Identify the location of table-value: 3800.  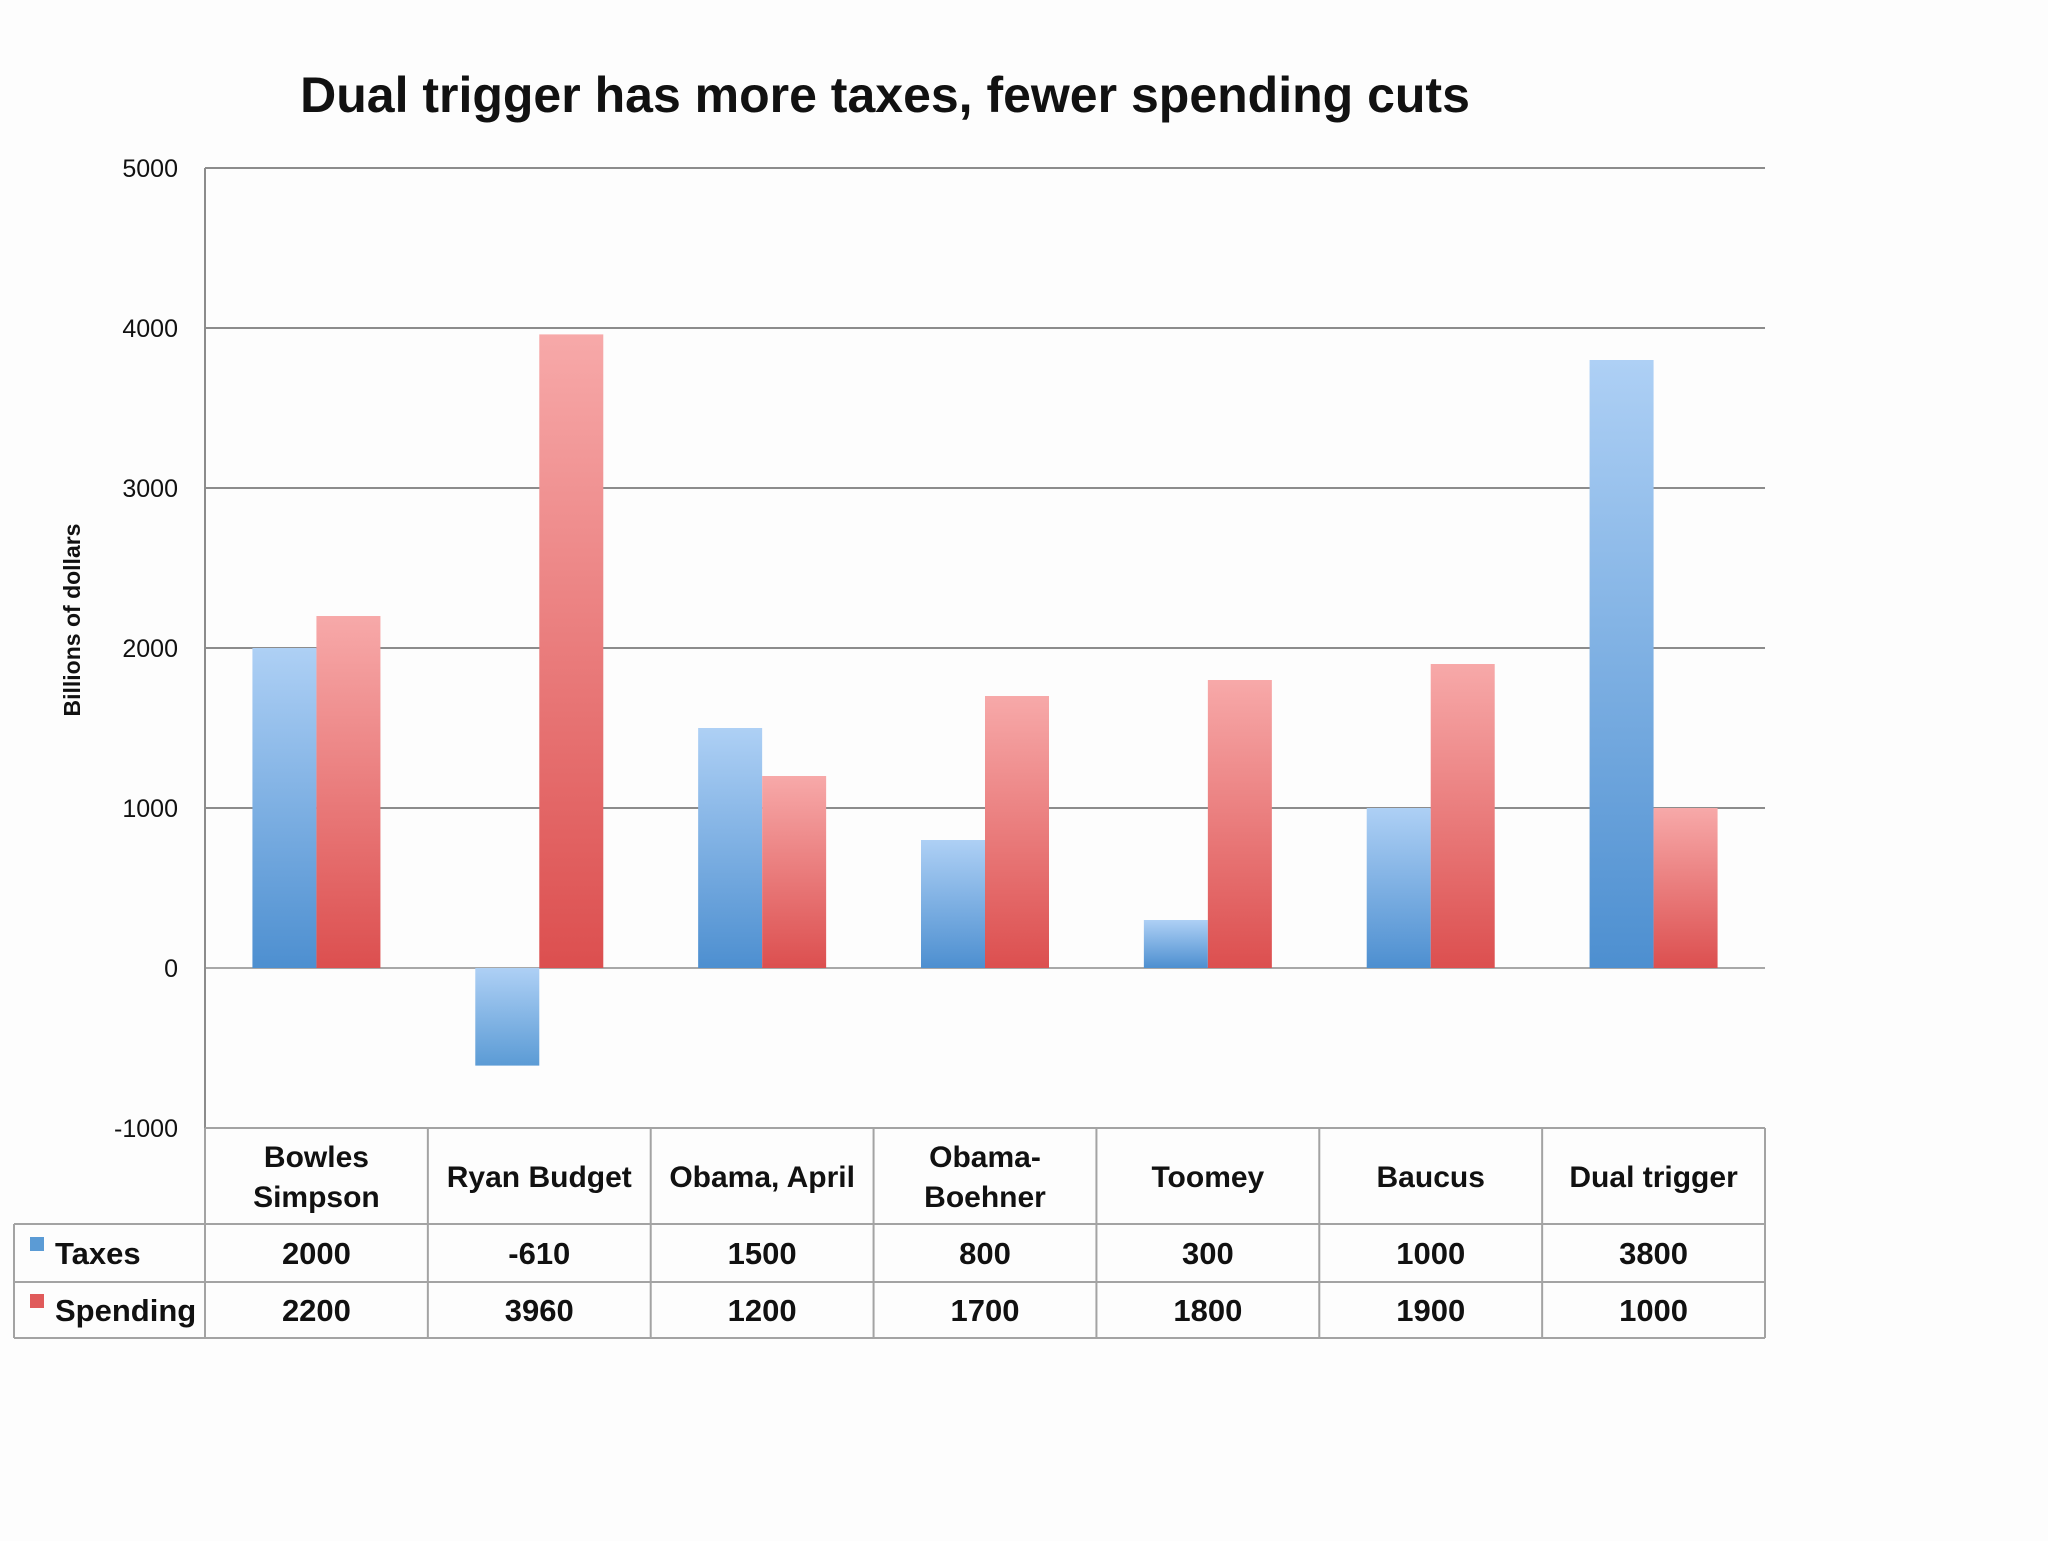
(1653, 1253).